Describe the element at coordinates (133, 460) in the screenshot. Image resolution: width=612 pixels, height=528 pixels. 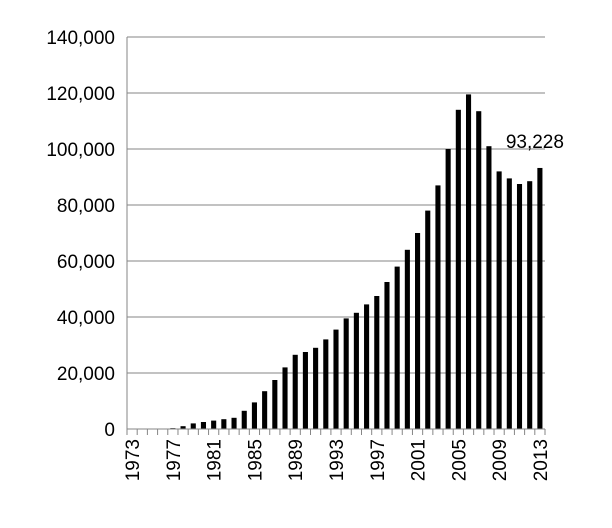
I see `x-tick-label: 1973` at that location.